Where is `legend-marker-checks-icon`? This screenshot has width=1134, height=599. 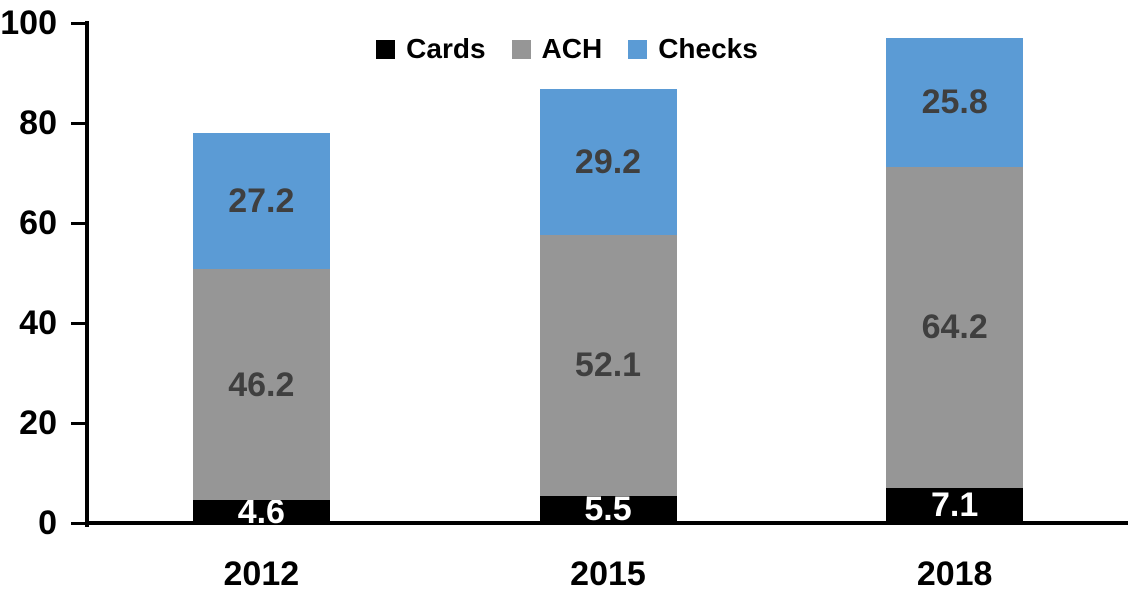 legend-marker-checks-icon is located at coordinates (638, 49).